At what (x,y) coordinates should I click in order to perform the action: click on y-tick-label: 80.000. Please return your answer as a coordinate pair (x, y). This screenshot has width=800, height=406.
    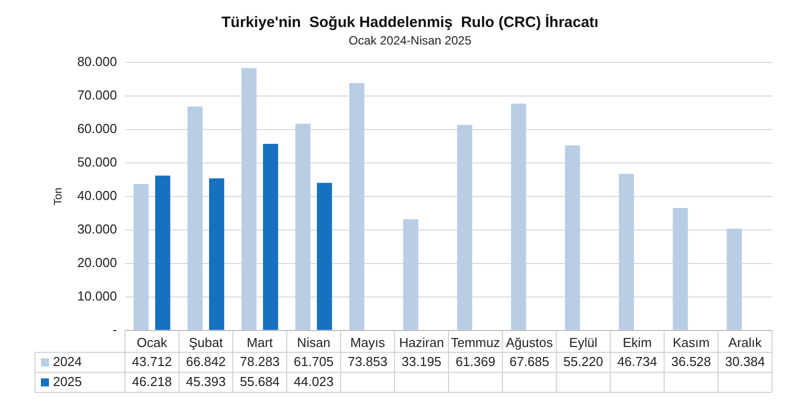
    Looking at the image, I should click on (97, 61).